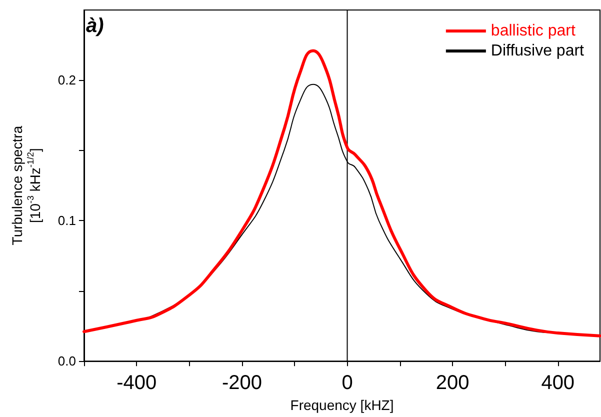 The width and height of the screenshot is (601, 417). Describe the element at coordinates (242, 383) in the screenshot. I see `x-tick-label: -200` at that location.